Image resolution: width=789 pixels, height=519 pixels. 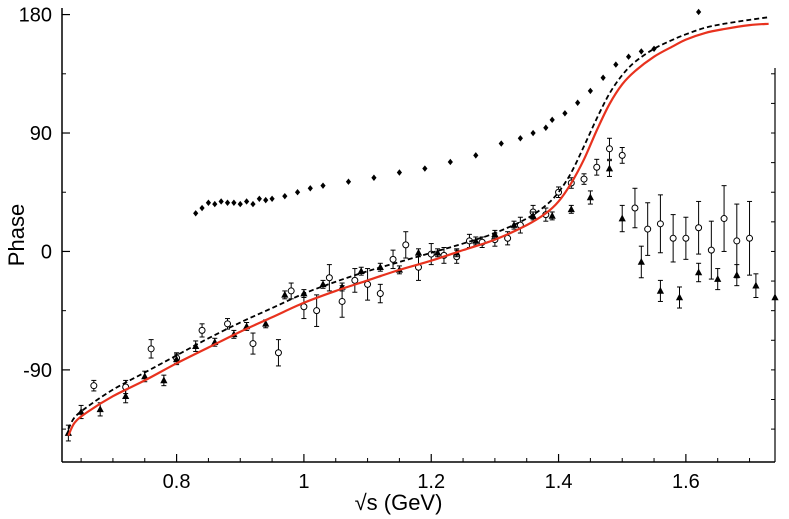 I want to click on y-tick-label: 180, so click(x=35, y=16).